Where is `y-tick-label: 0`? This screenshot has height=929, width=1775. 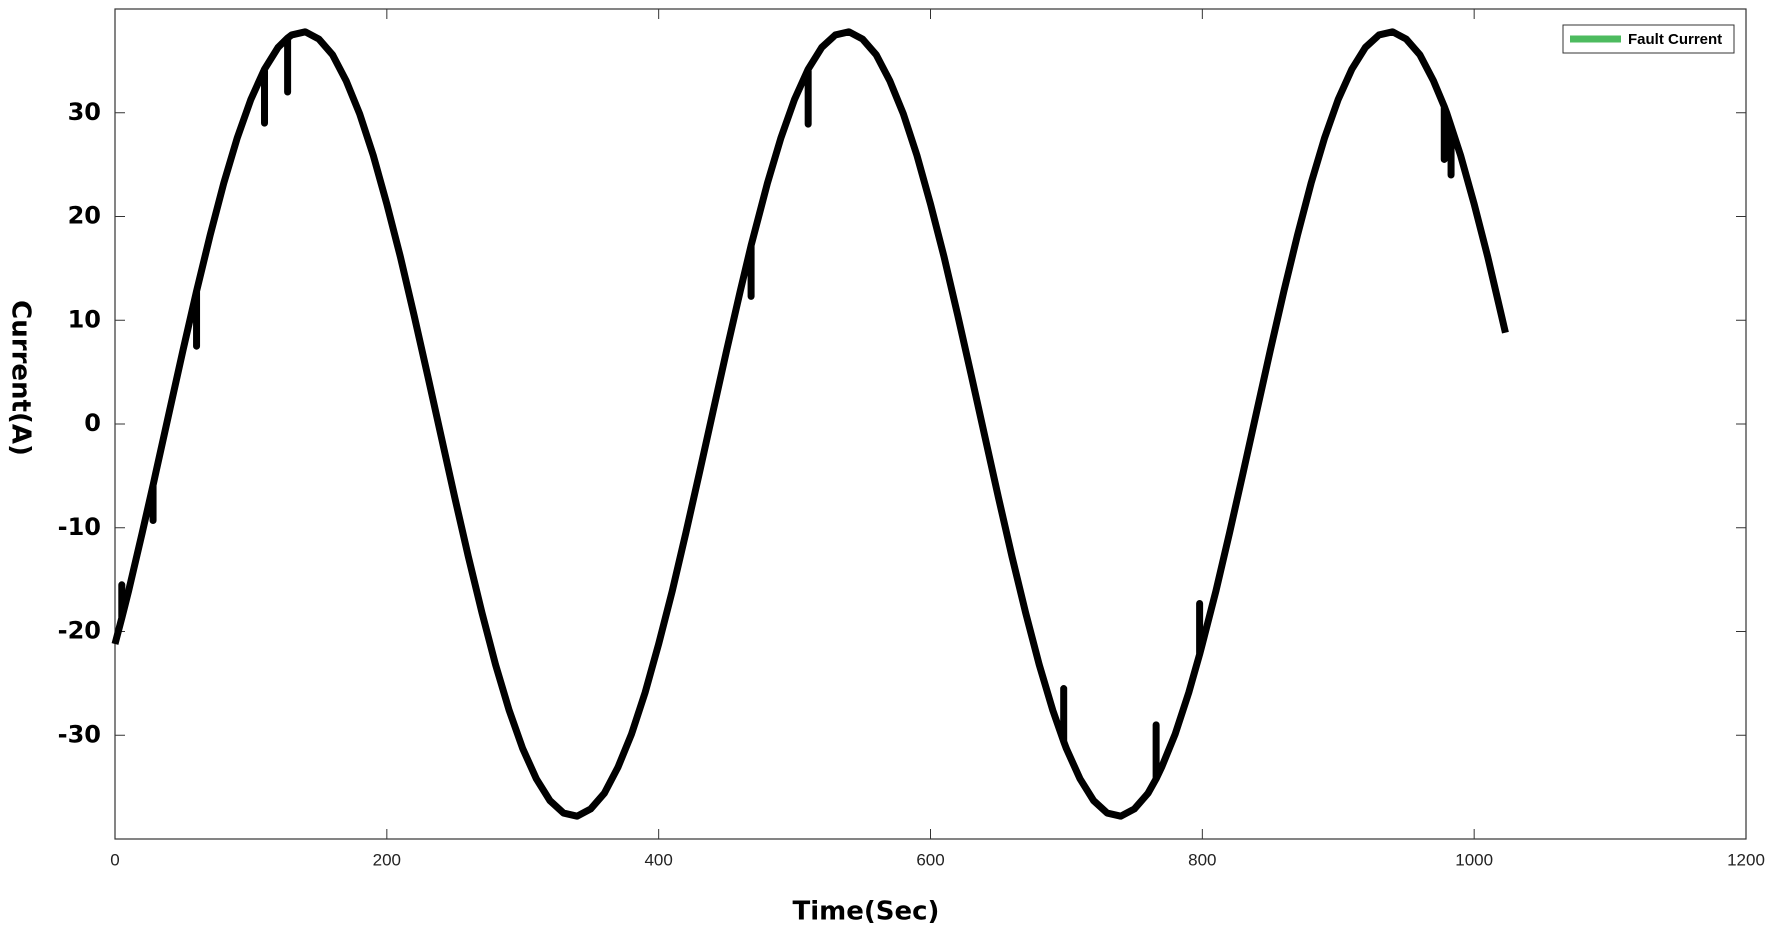 y-tick-label: 0 is located at coordinates (92, 423).